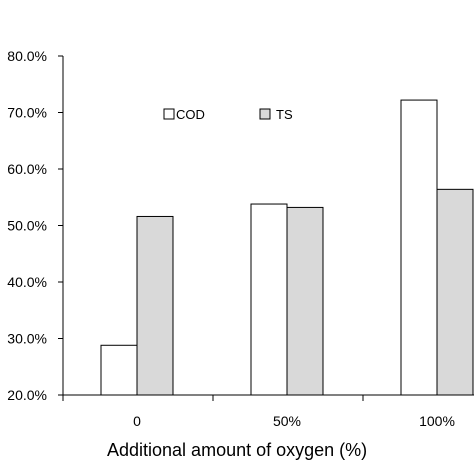 The image size is (474, 474). What do you see at coordinates (284, 114) in the screenshot?
I see `legend-label-ts: TS` at bounding box center [284, 114].